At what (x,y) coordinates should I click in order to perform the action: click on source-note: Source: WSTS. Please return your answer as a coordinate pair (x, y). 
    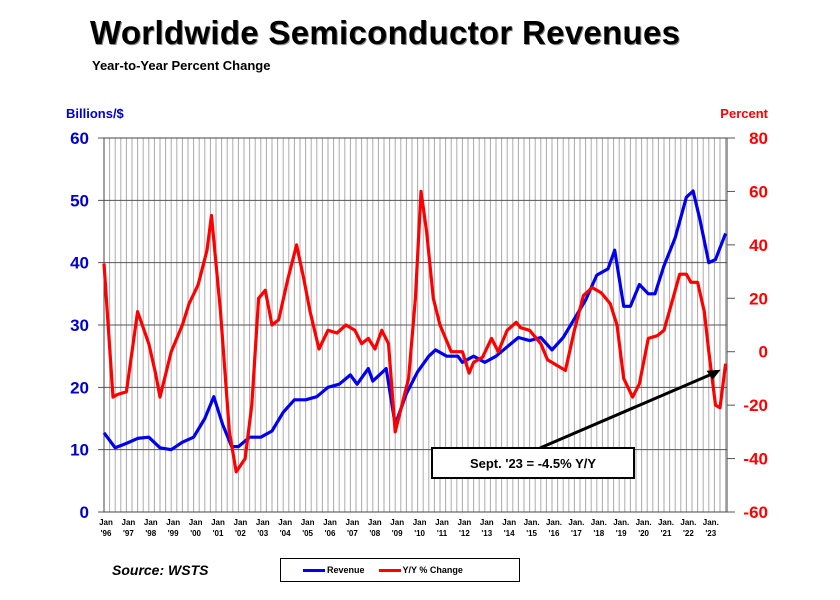
    Looking at the image, I should click on (160, 570).